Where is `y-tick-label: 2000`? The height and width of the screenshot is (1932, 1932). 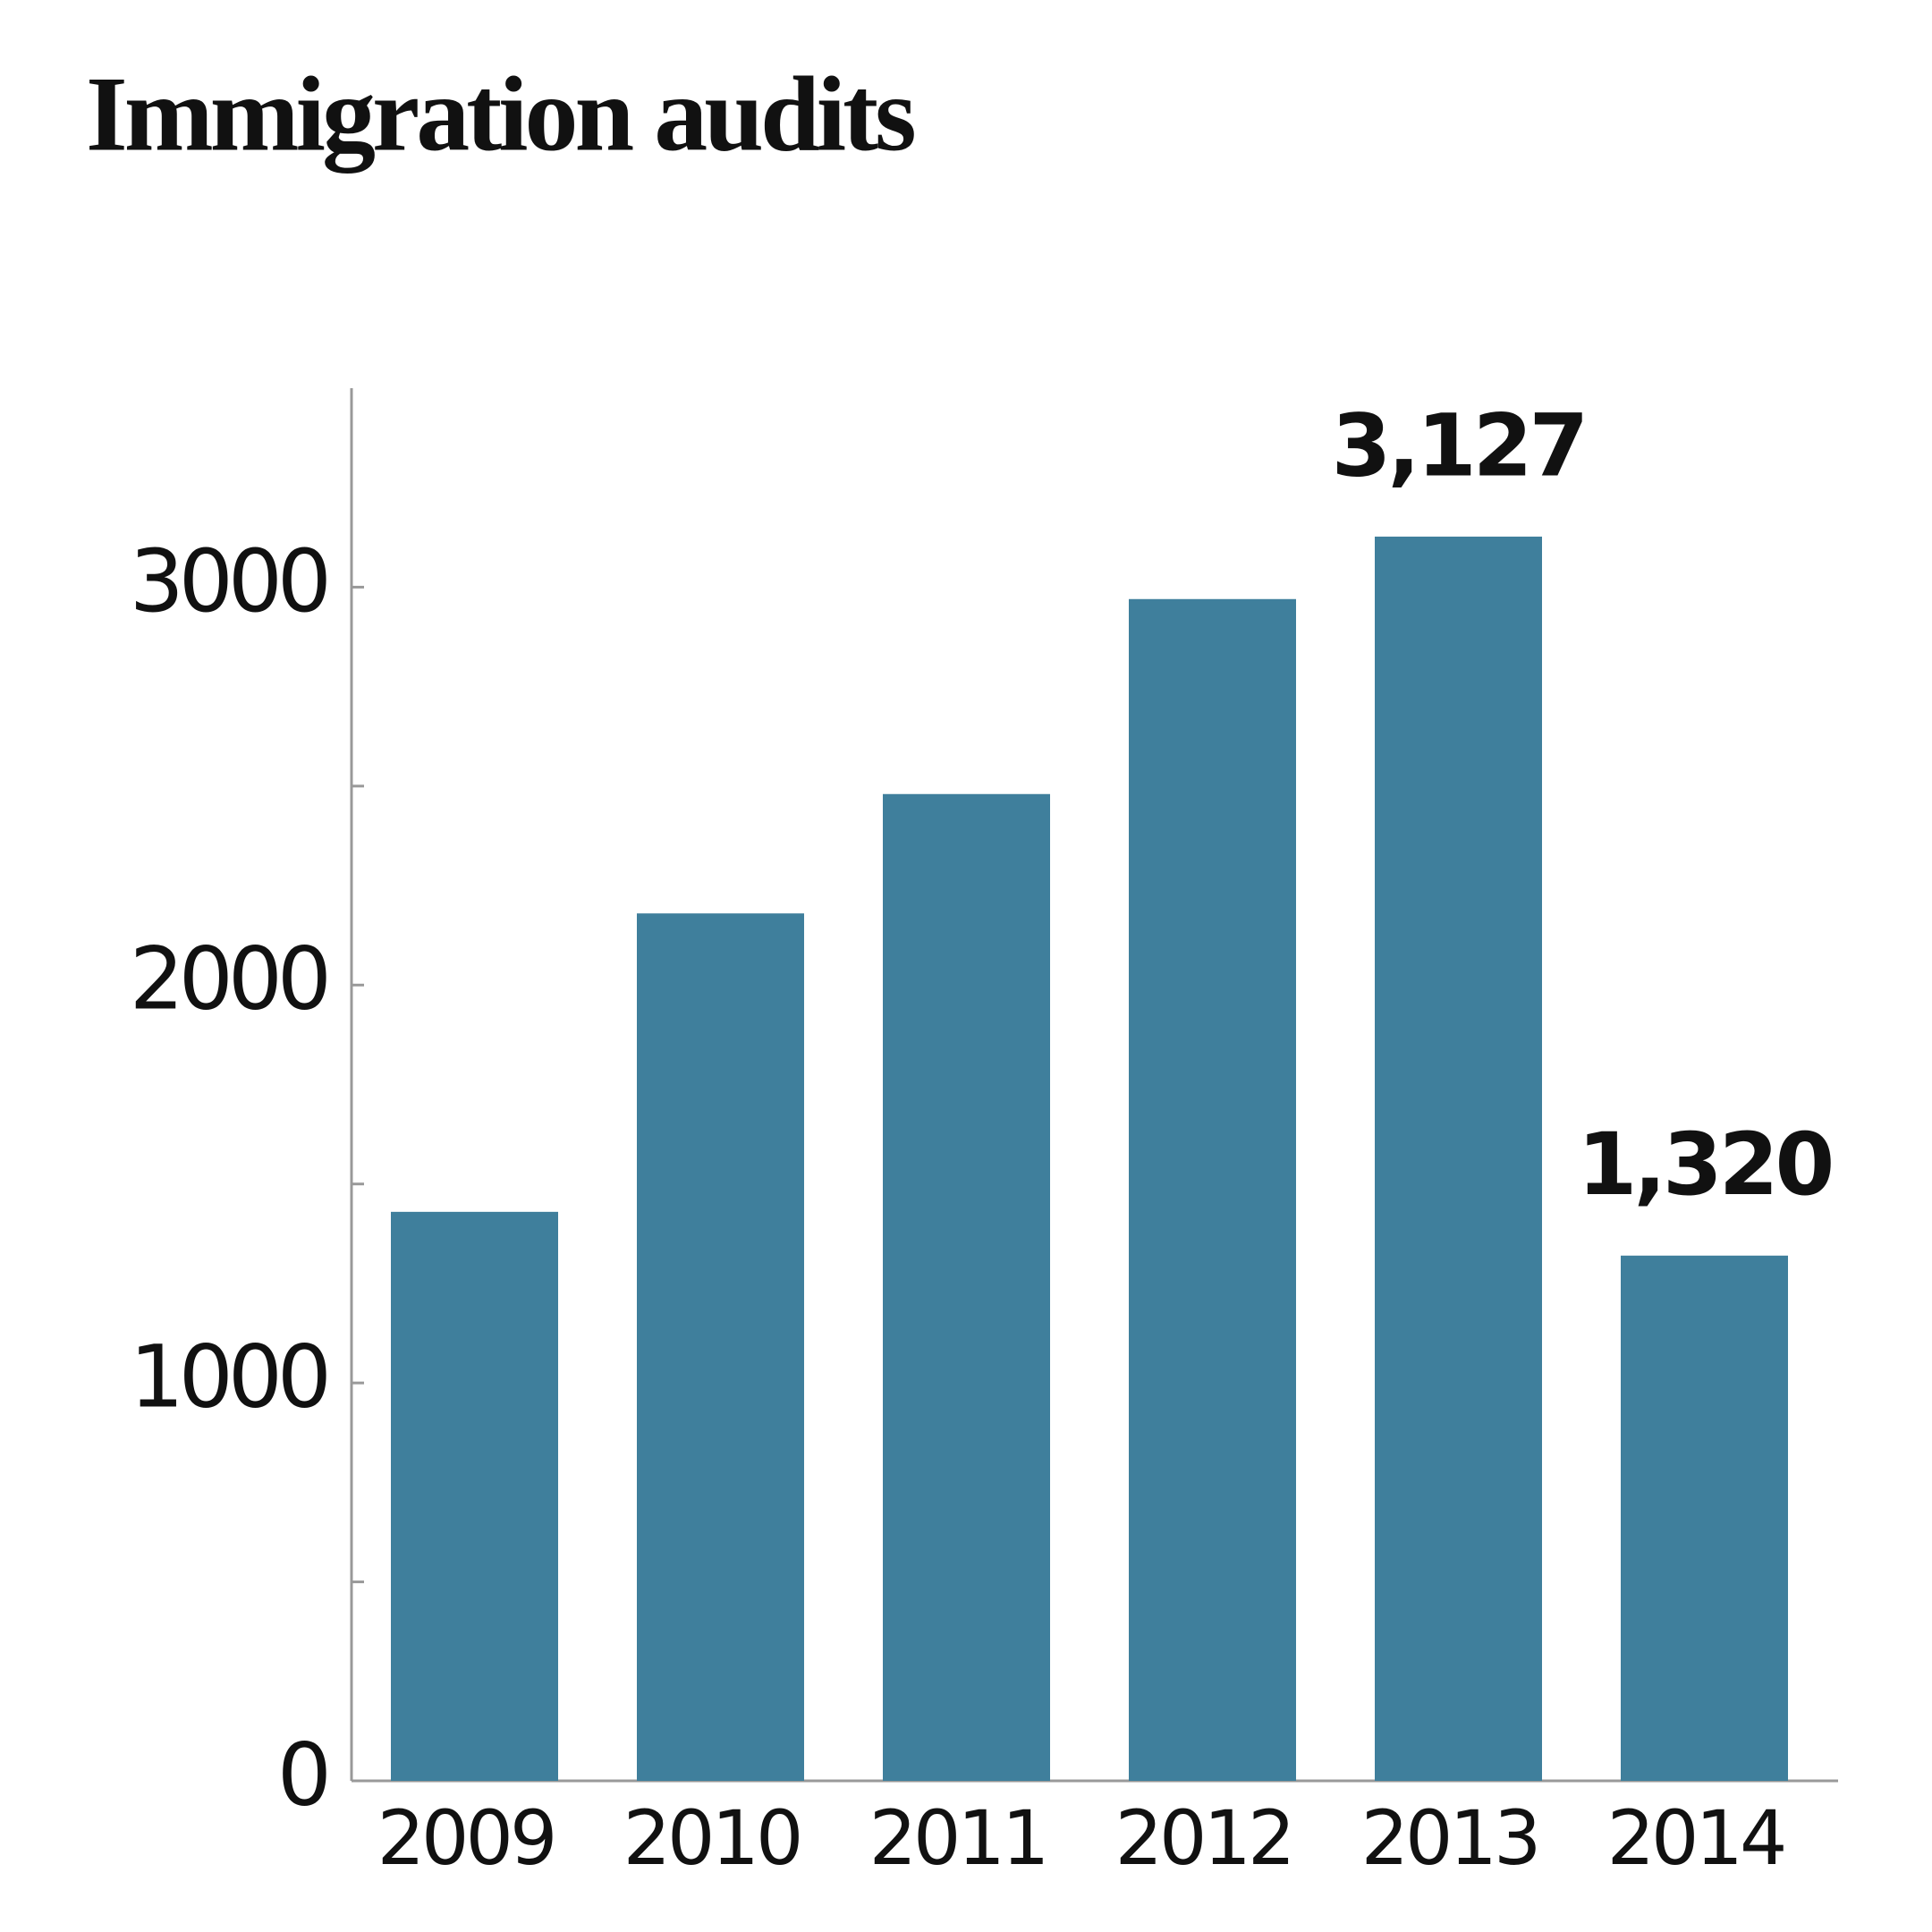
y-tick-label: 2000 is located at coordinates (228, 979).